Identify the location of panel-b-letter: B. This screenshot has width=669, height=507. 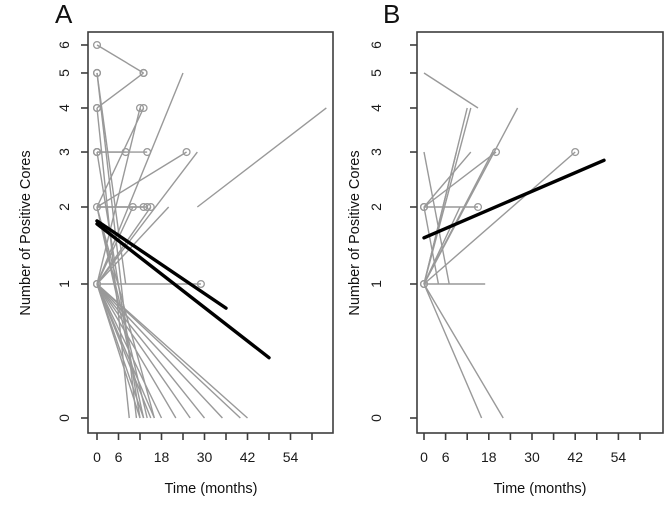
(392, 14).